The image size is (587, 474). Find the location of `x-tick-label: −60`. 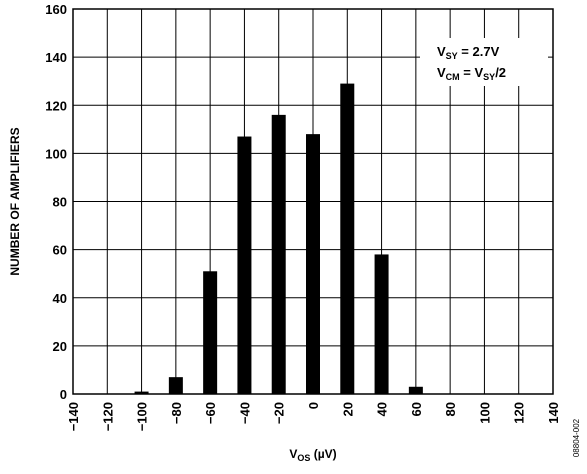

x-tick-label: −60 is located at coordinates (210, 413).